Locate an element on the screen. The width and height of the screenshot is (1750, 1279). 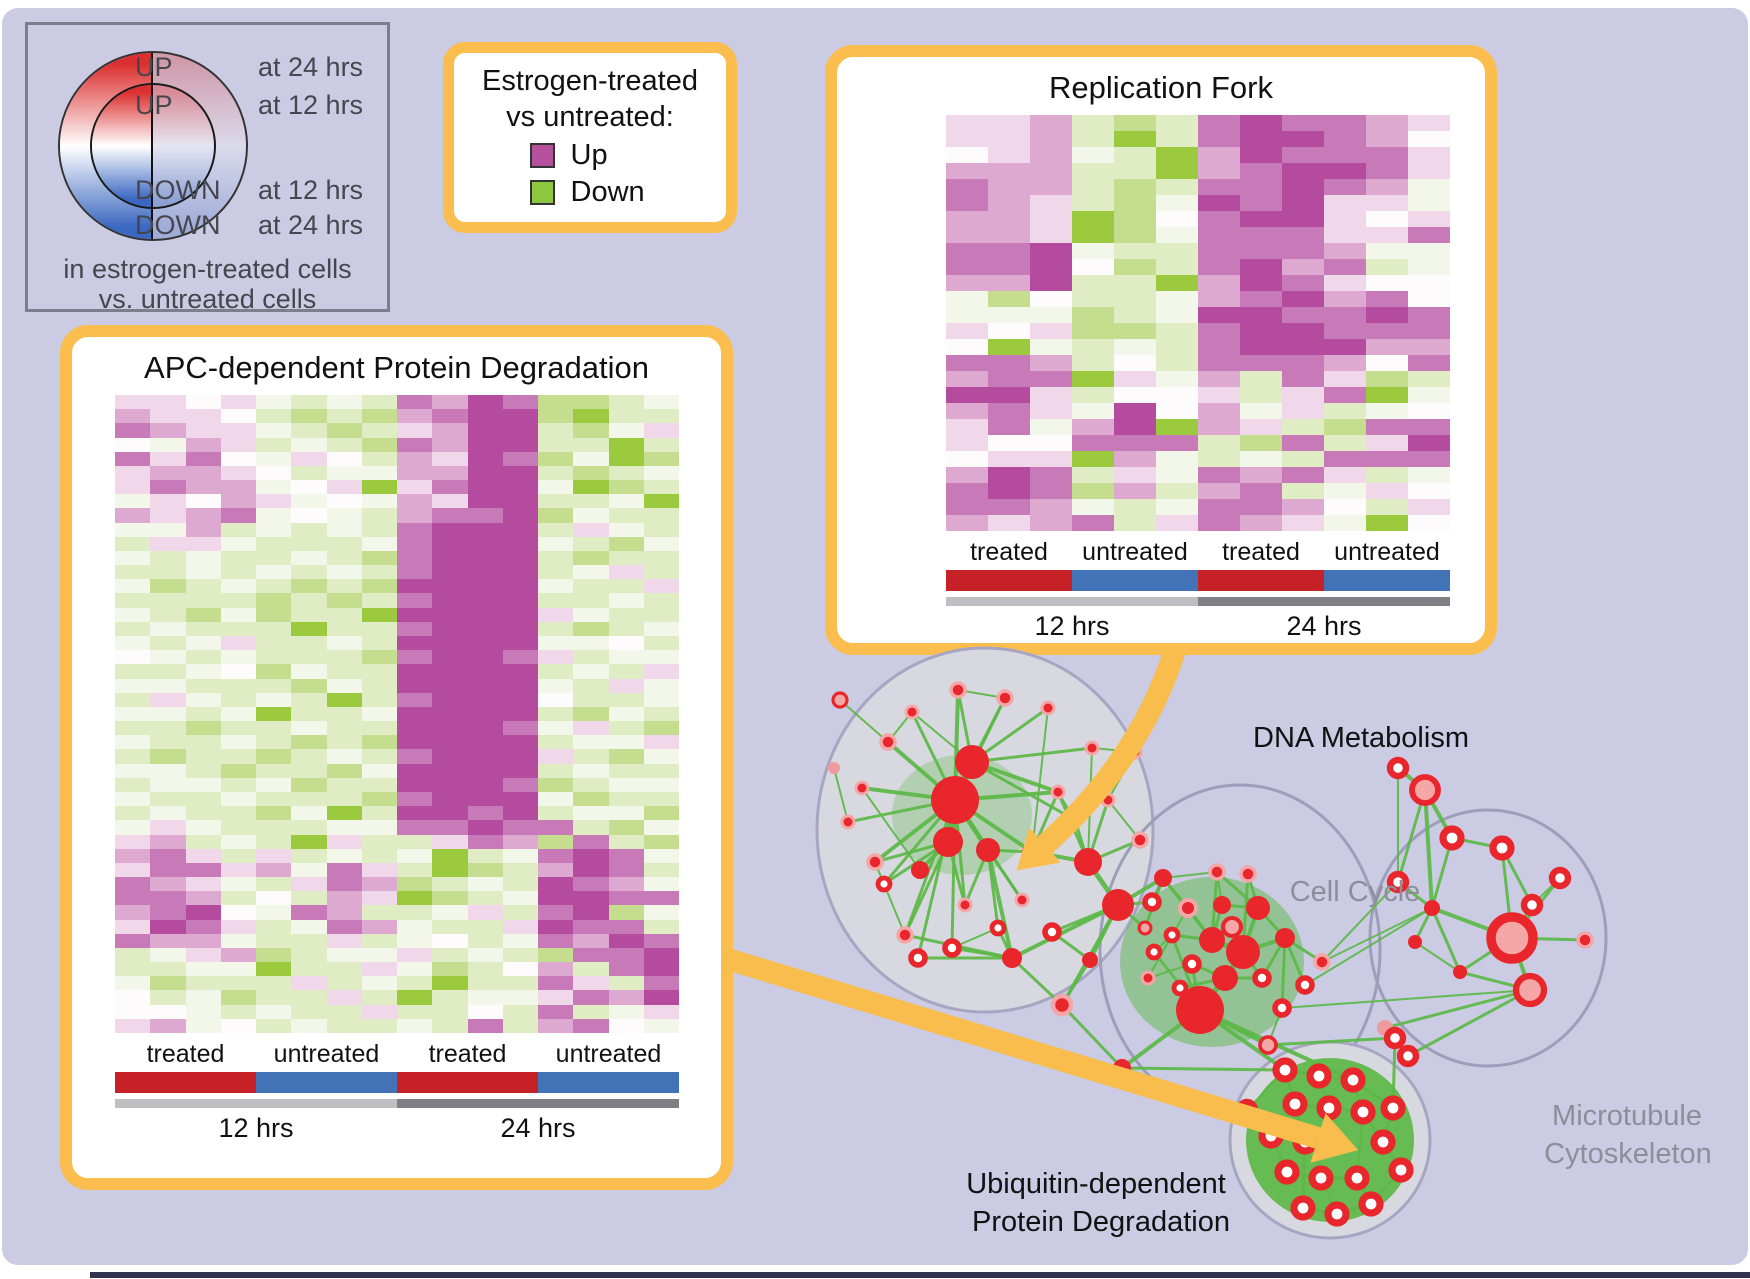
cluster-label-microtubule-line2: Cytoskeleton is located at coordinates (1628, 1154).